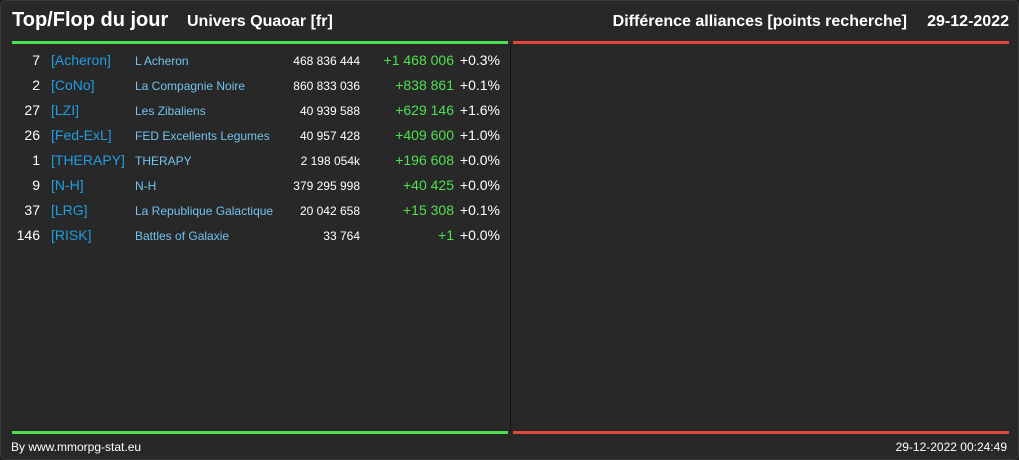 This screenshot has height=460, width=1019. I want to click on alliance-tag-link: [THERAPY], so click(88, 160).